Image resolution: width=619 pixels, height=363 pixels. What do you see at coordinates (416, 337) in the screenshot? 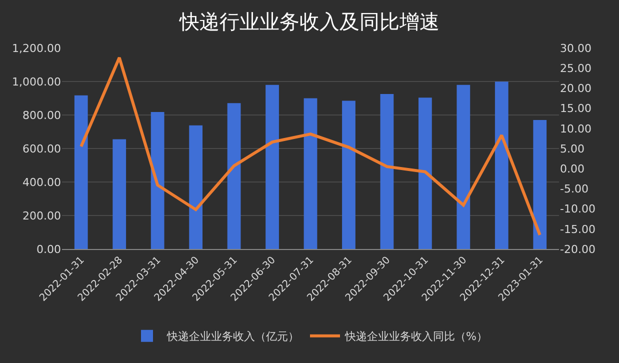
I see `legend-label: 快递企业业务收入同比（%）` at bounding box center [416, 337].